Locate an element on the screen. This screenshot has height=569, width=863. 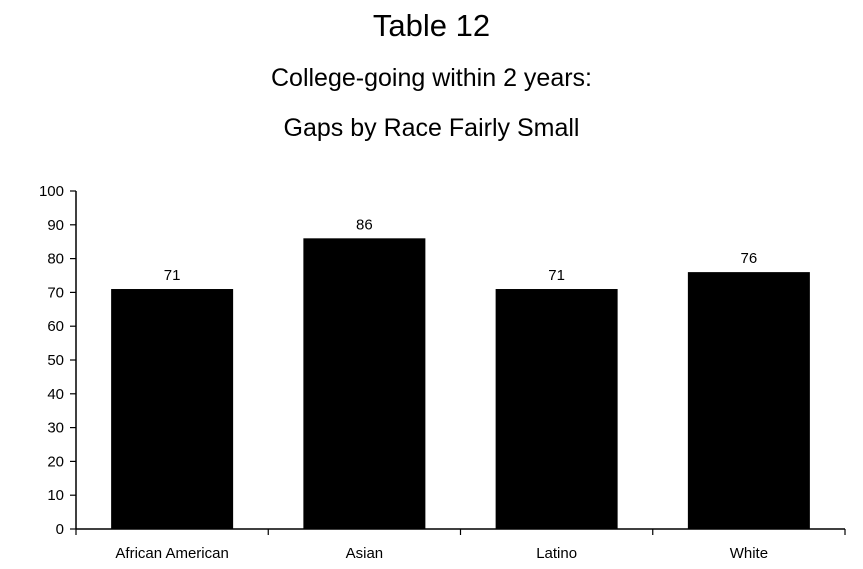
bar-asian is located at coordinates (364, 383).